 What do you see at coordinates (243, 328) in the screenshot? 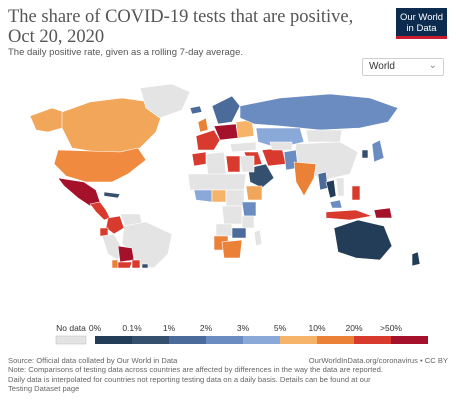
I see `legend-bin-label: 3%` at bounding box center [243, 328].